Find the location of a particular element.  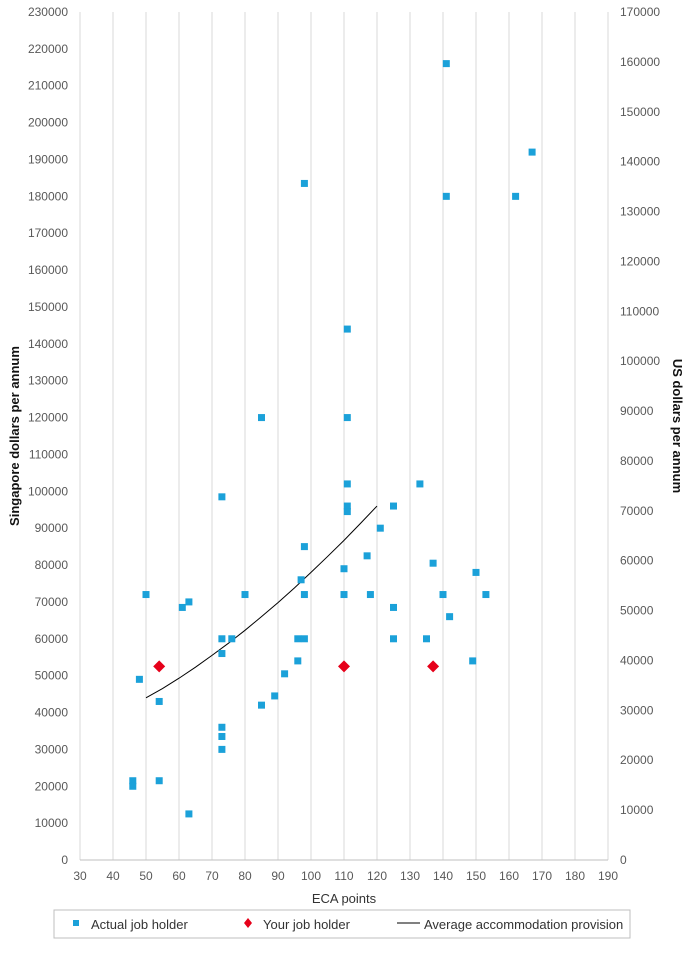

y-tick-label: 30000 is located at coordinates (52, 749).